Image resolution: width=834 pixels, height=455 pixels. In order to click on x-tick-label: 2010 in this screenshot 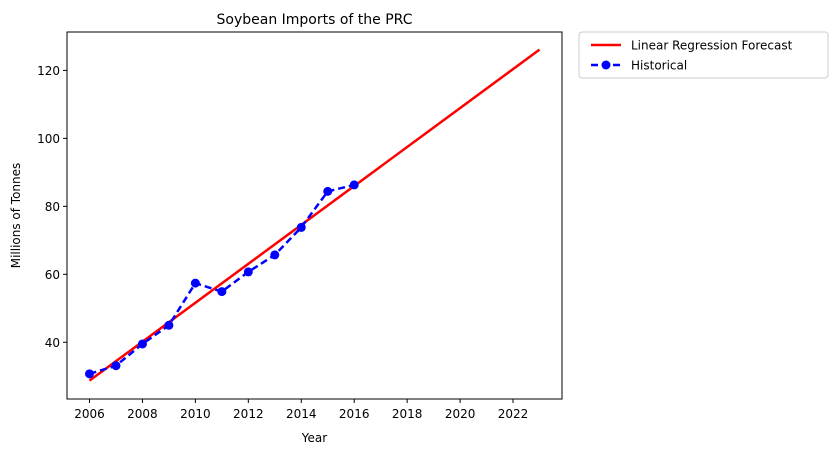, I will do `click(195, 414)`.